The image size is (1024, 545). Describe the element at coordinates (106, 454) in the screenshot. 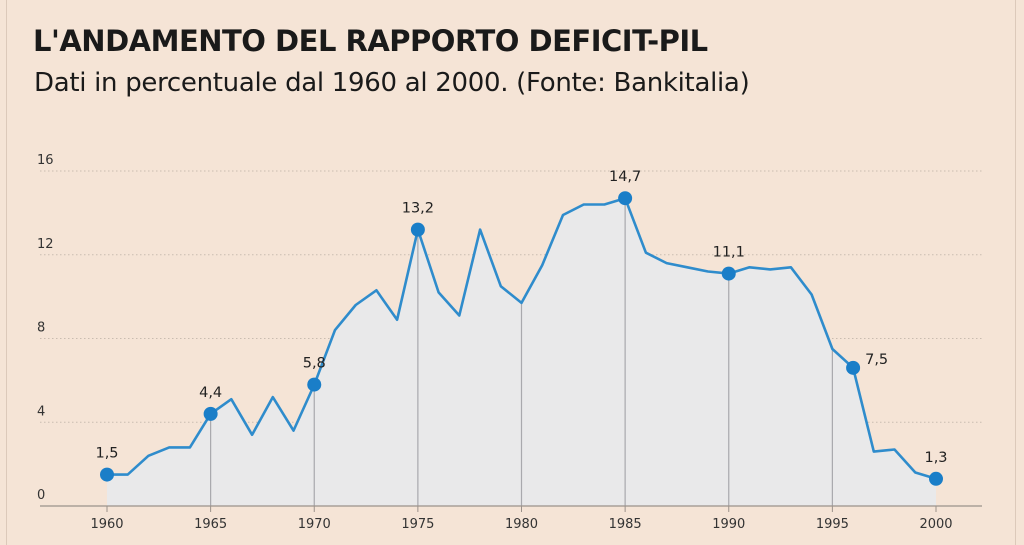

I see `data-label-1960: 1,5` at that location.